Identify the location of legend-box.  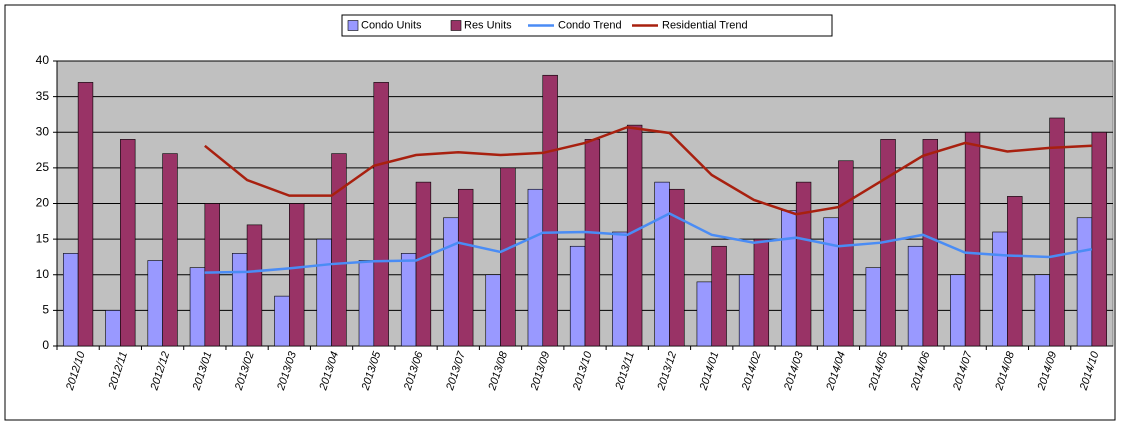
(587, 25).